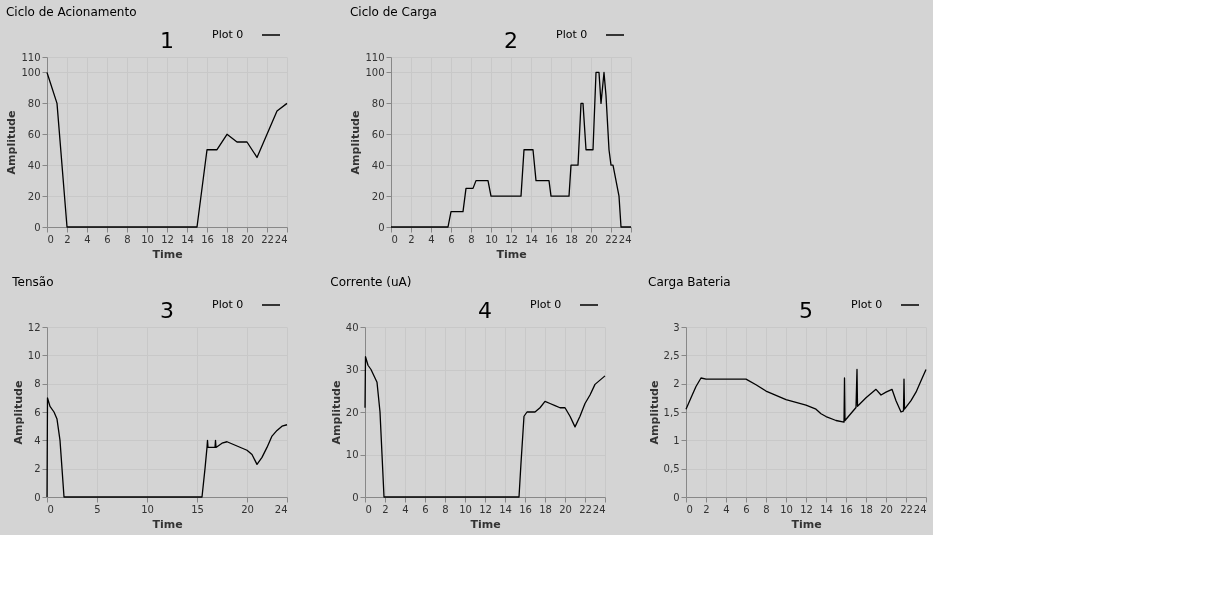  Describe the element at coordinates (37, 412) in the screenshot. I see `y-tick-label: 6` at that location.